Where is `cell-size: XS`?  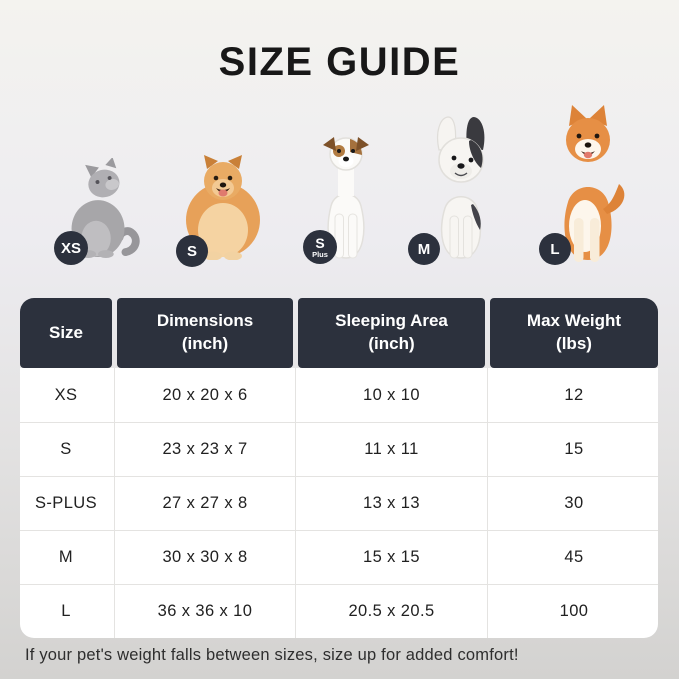 cell-size: XS is located at coordinates (66, 394).